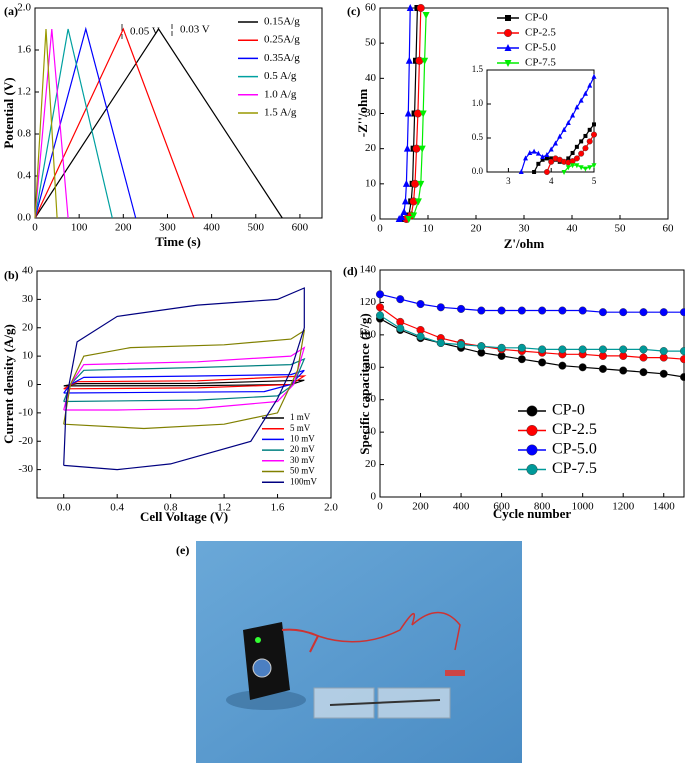 This screenshot has width=685, height=763. I want to click on legend-label: 100mV, so click(304, 481).